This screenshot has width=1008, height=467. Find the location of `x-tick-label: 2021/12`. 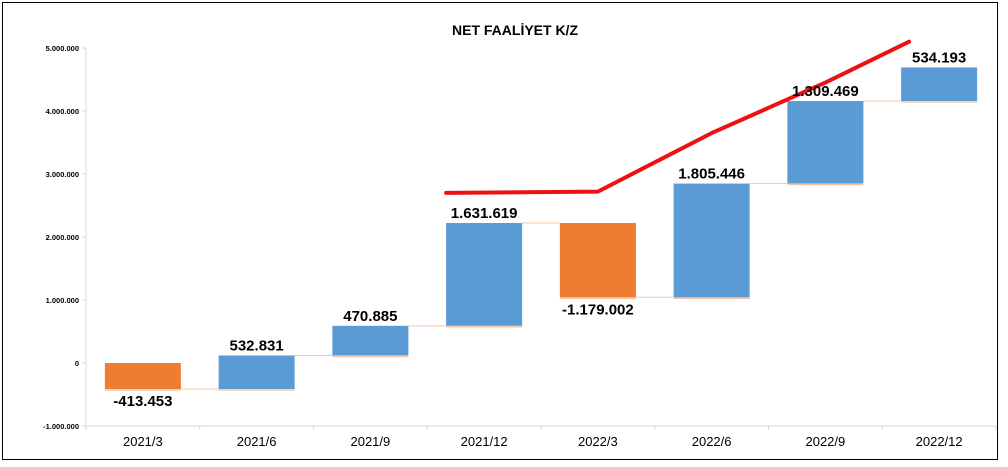

x-tick-label: 2021/12 is located at coordinates (484, 441).